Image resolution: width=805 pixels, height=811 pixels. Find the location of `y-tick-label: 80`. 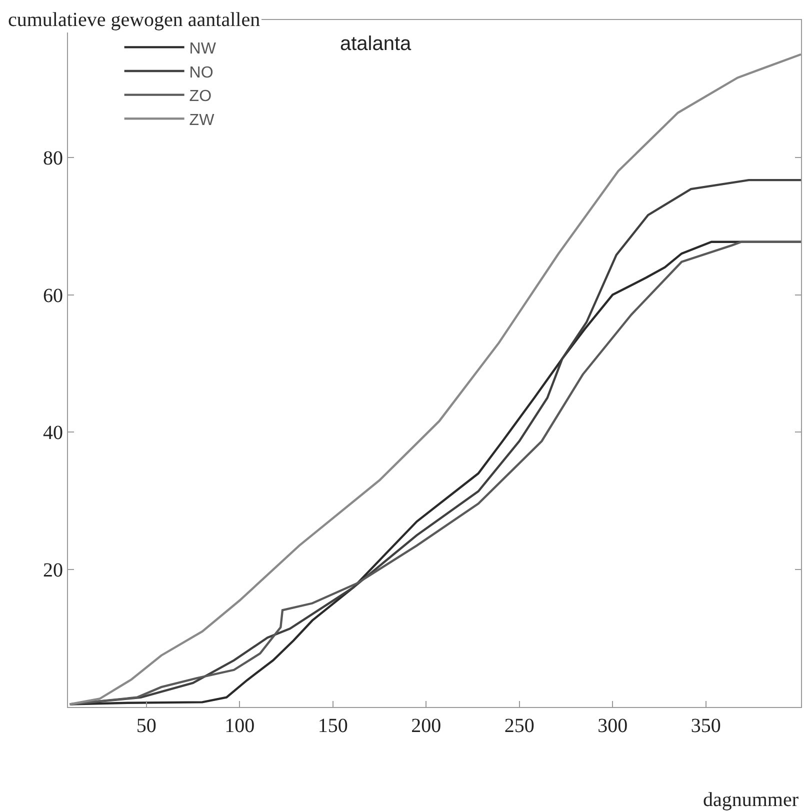

y-tick-label: 80 is located at coordinates (53, 158).